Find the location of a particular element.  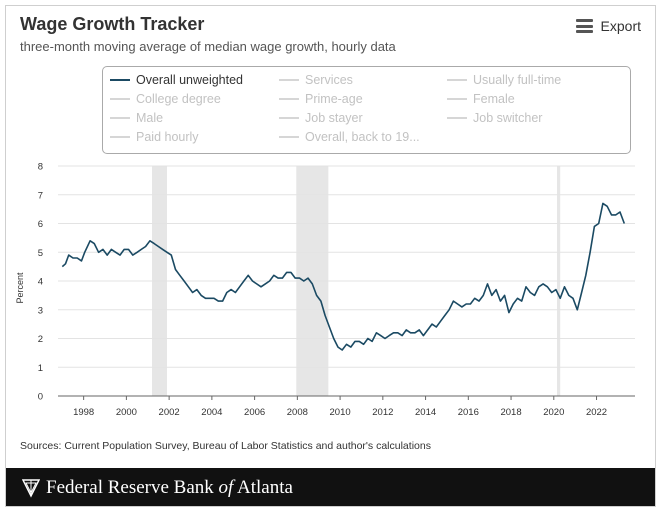

footer-bar: Federal Reserve Bank of Atlanta is located at coordinates (330, 487).